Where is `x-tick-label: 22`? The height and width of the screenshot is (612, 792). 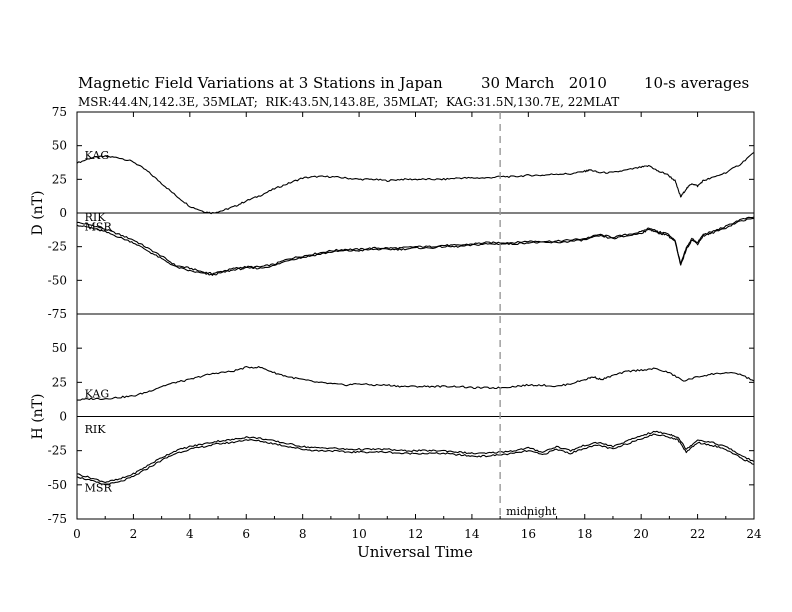
x-tick-label: 22 is located at coordinates (697, 534).